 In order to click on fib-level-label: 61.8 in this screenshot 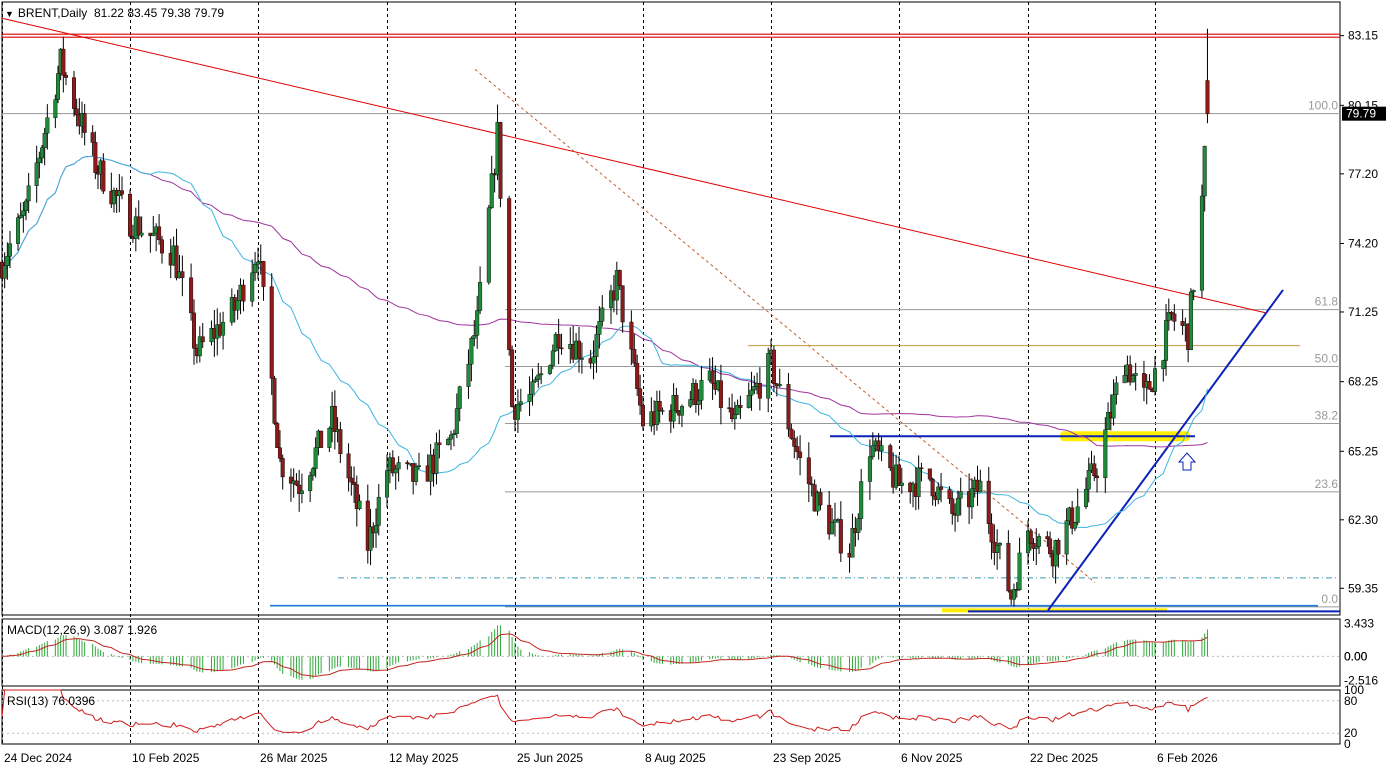, I will do `click(1327, 302)`.